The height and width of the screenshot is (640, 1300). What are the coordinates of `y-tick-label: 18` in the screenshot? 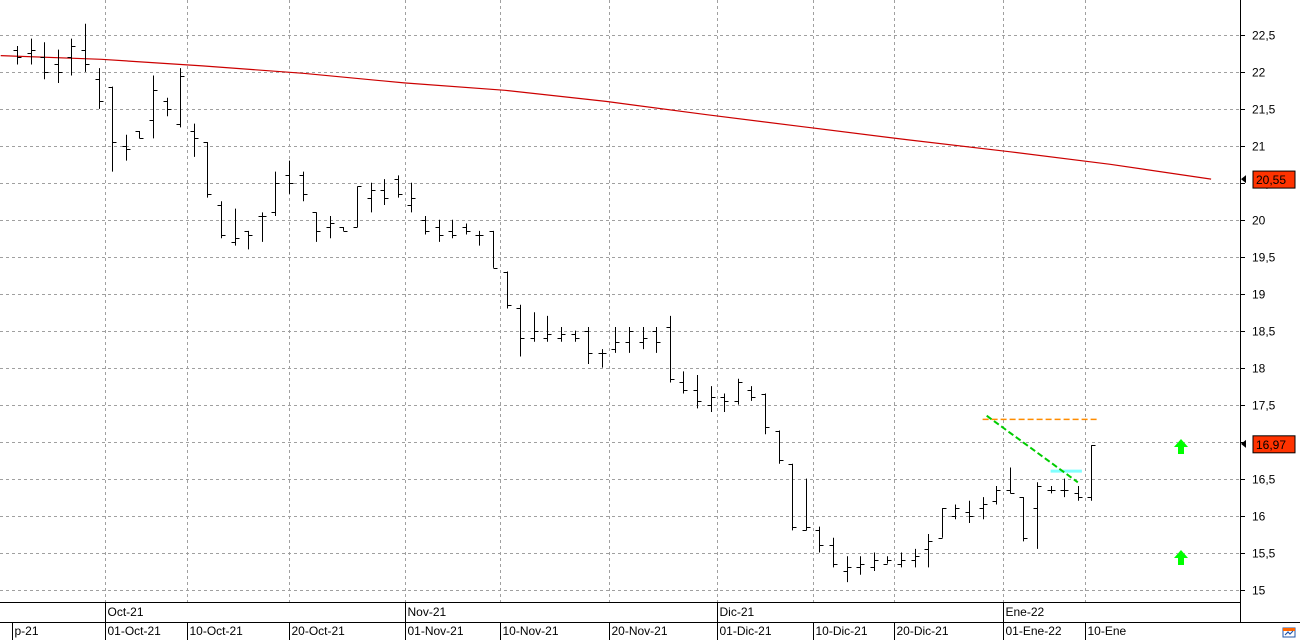 It's located at (1259, 369).